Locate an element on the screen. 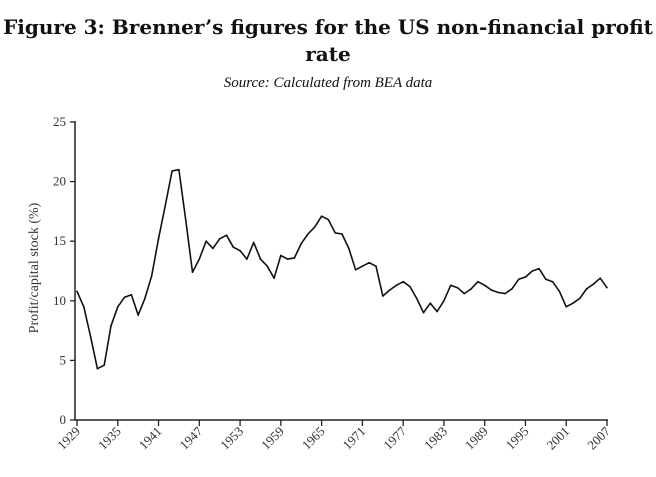 Image resolution: width=656 pixels, height=477 pixels. y-tick-label: 15 is located at coordinates (59, 240).